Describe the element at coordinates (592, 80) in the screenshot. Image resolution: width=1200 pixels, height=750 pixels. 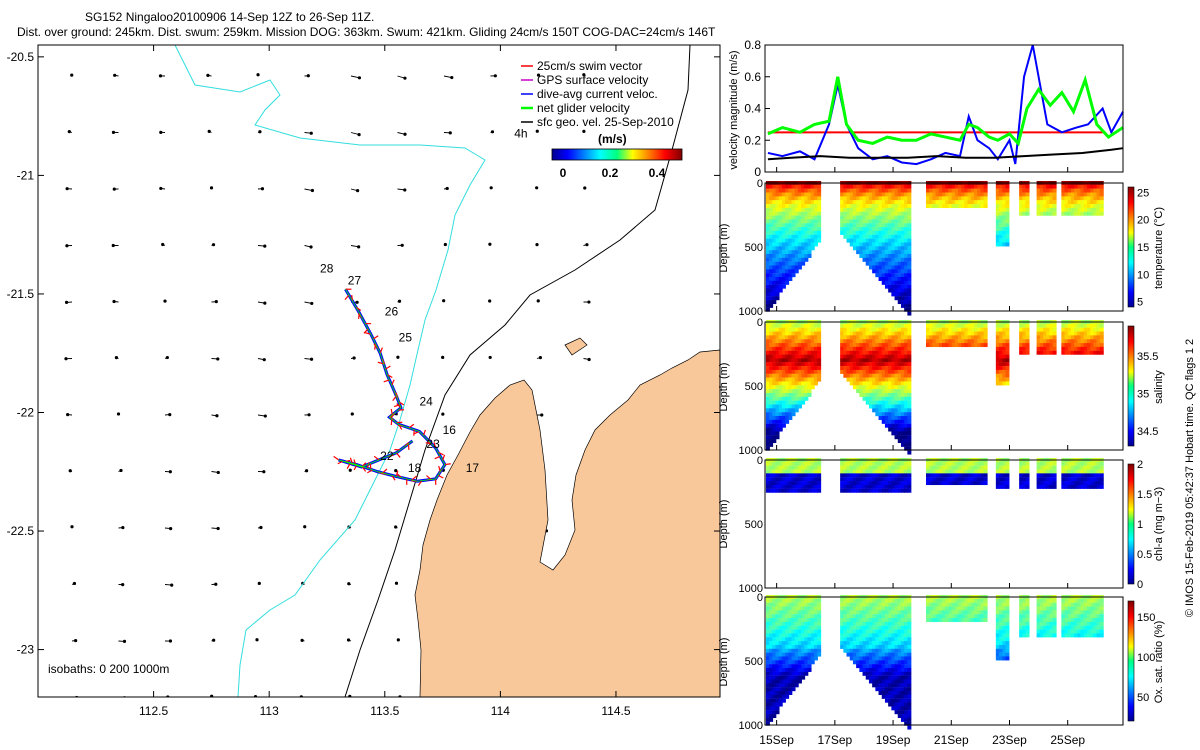
I see `legend-item: GPS surface velocity` at that location.